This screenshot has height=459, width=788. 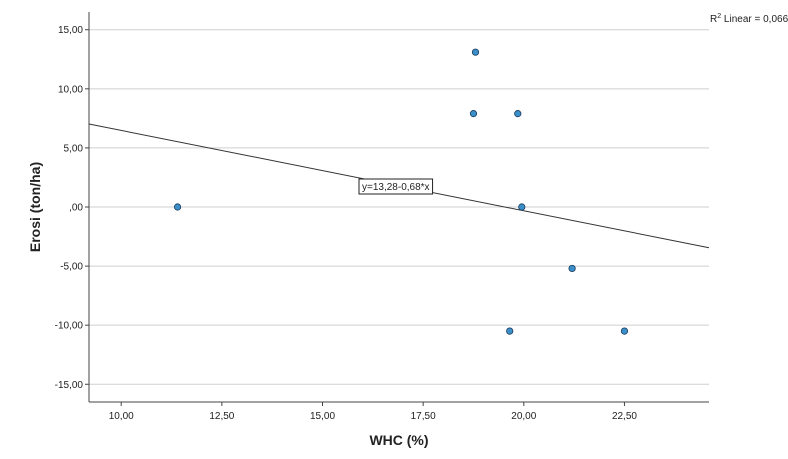 What do you see at coordinates (76, 208) in the screenshot?
I see `y-tick-label: ,00` at bounding box center [76, 208].